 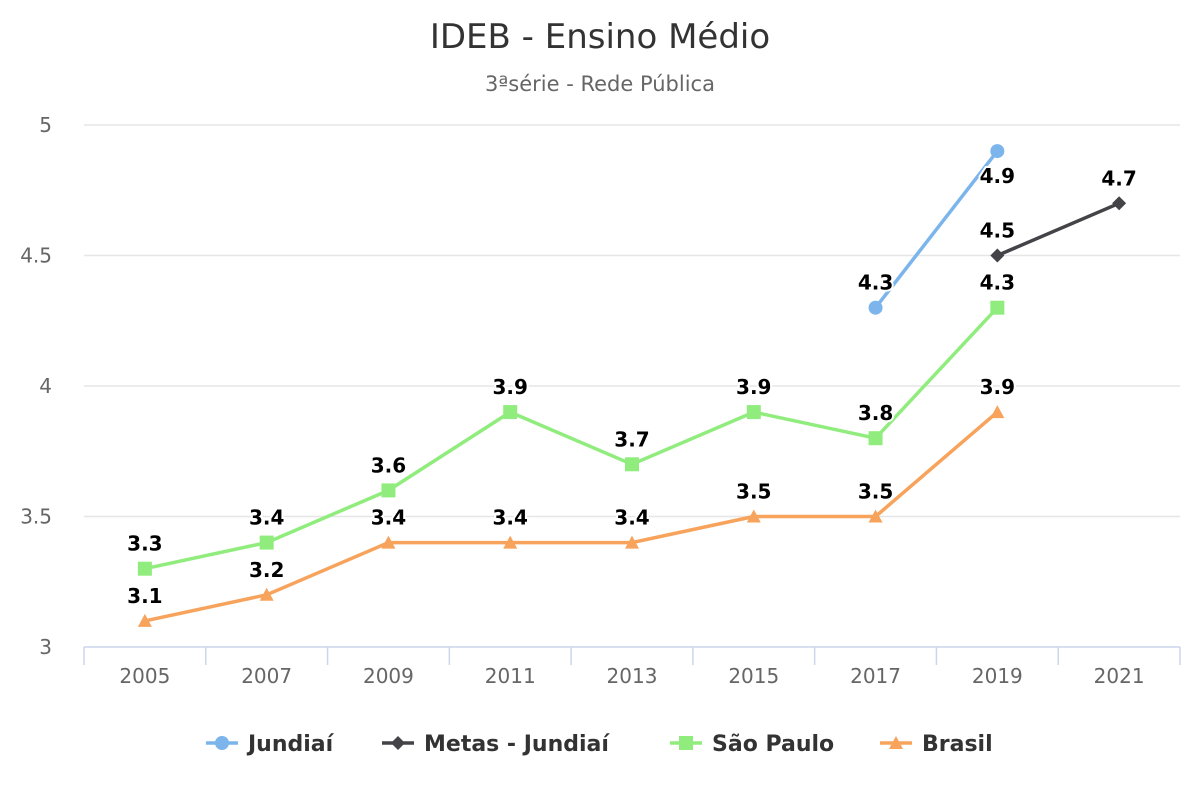 I want to click on legend-item: Brasil, so click(x=936, y=744).